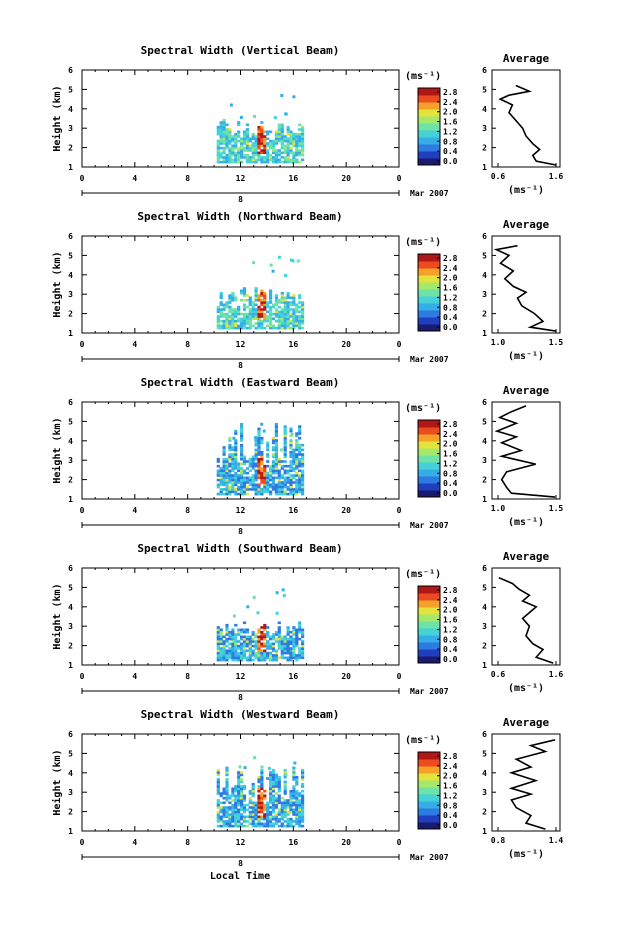  What do you see at coordinates (484, 665) in the screenshot?
I see `avg-y-tick-label: 1` at bounding box center [484, 665].